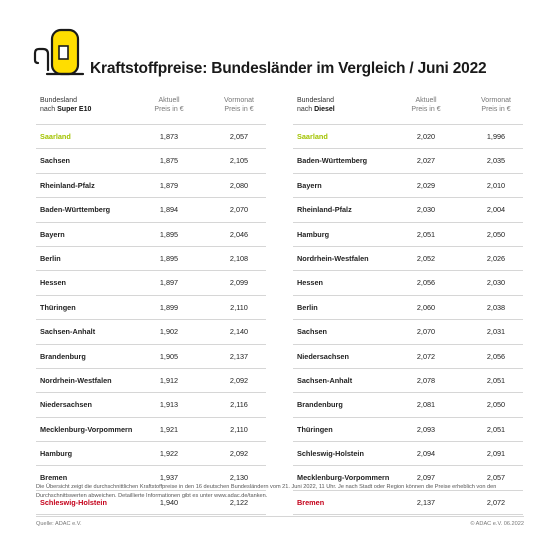  What do you see at coordinates (496, 258) in the screenshot?
I see `previous-price: 2,026` at bounding box center [496, 258].